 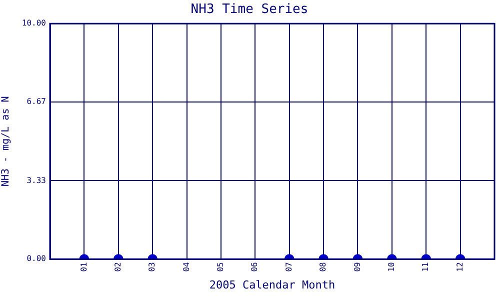 I want to click on x-tick-label: 08, so click(x=323, y=267).